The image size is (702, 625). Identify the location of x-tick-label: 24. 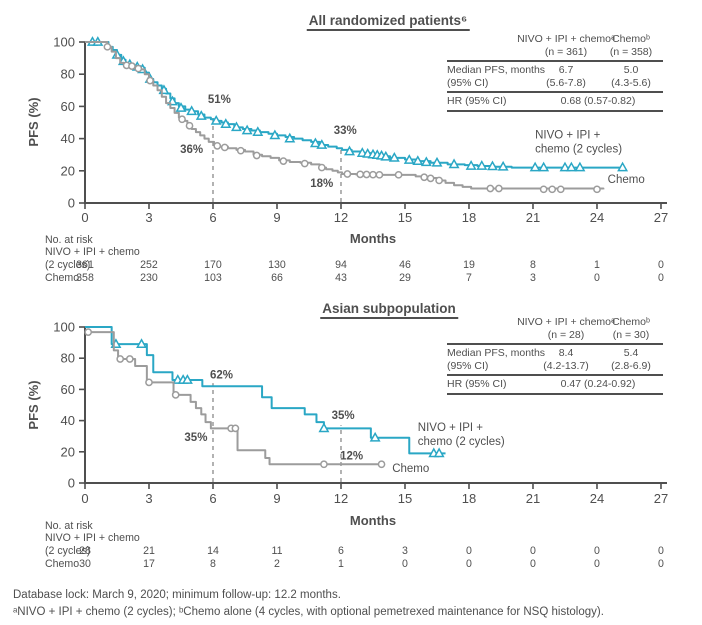
(597, 217).